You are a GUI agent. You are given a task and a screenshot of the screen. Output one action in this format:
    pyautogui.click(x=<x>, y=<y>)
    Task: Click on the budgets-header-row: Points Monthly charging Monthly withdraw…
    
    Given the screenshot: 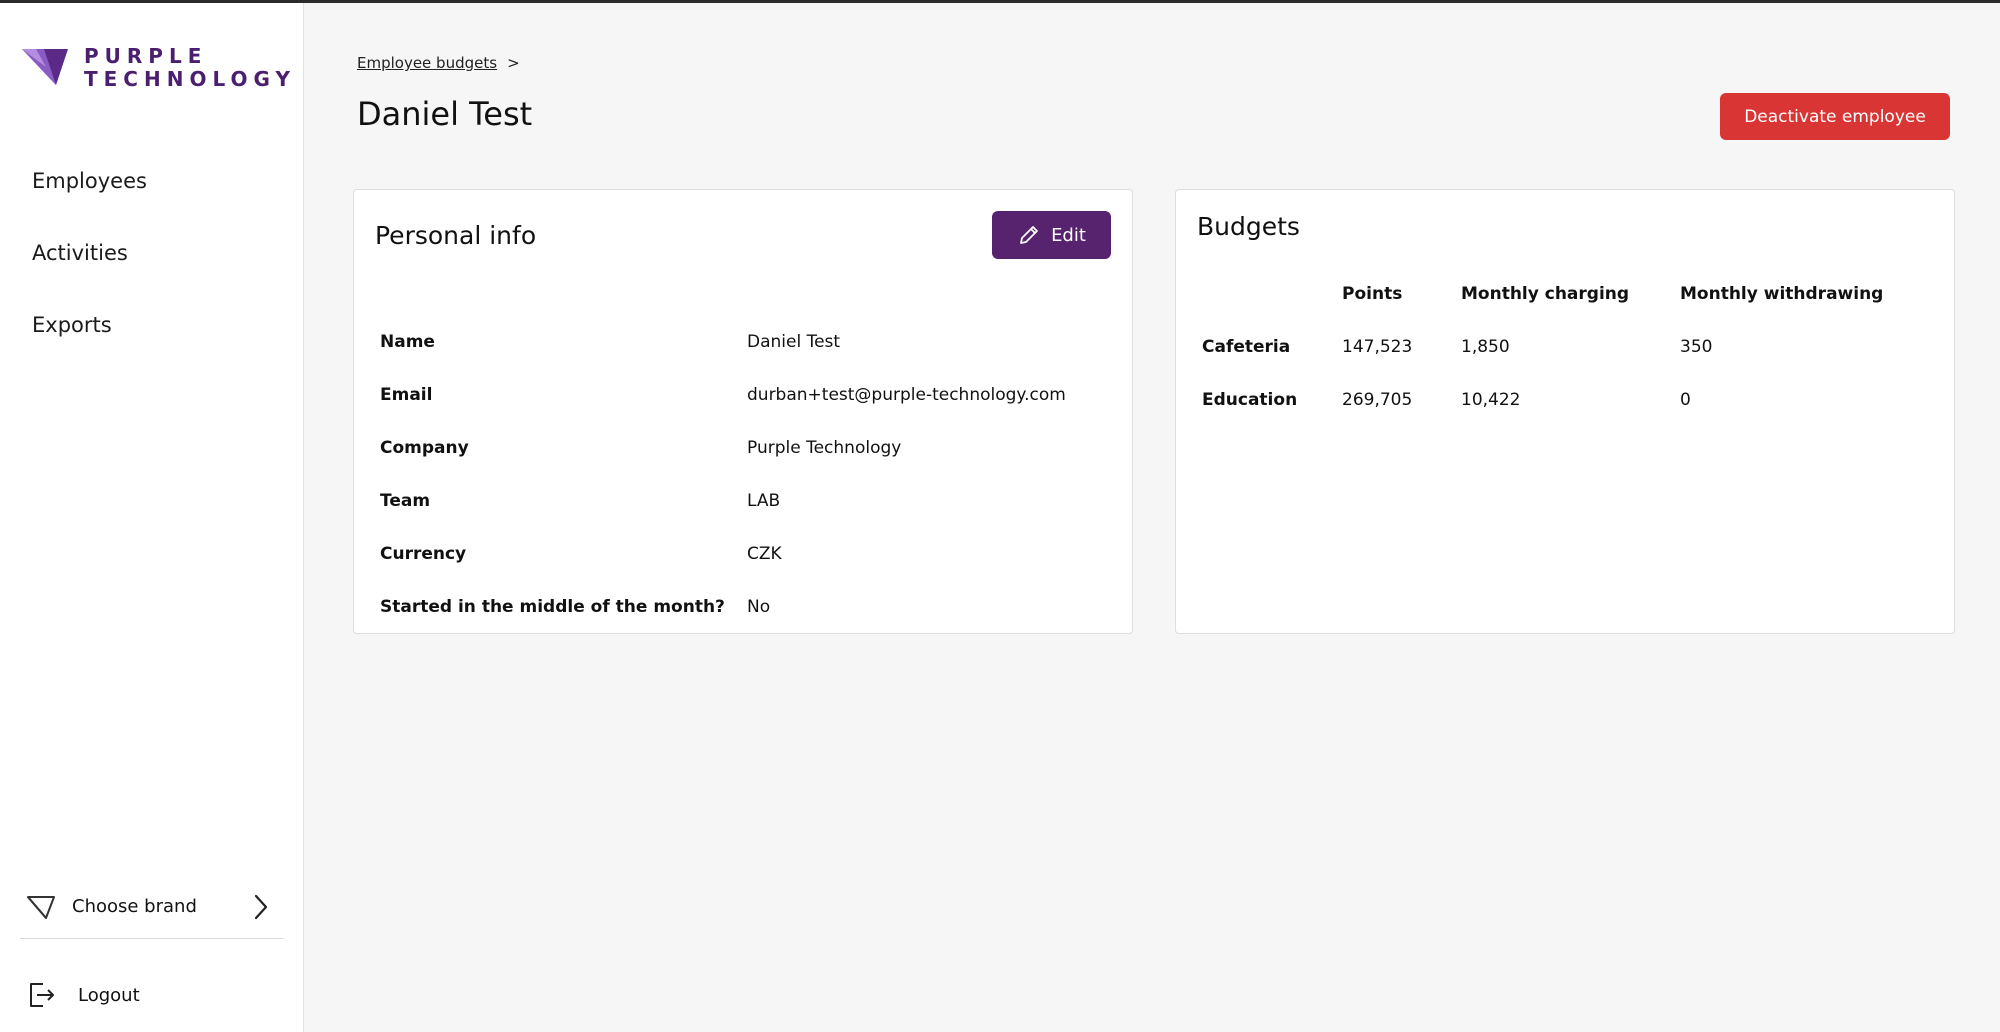 What is the action you would take?
    pyautogui.click(x=1556, y=294)
    